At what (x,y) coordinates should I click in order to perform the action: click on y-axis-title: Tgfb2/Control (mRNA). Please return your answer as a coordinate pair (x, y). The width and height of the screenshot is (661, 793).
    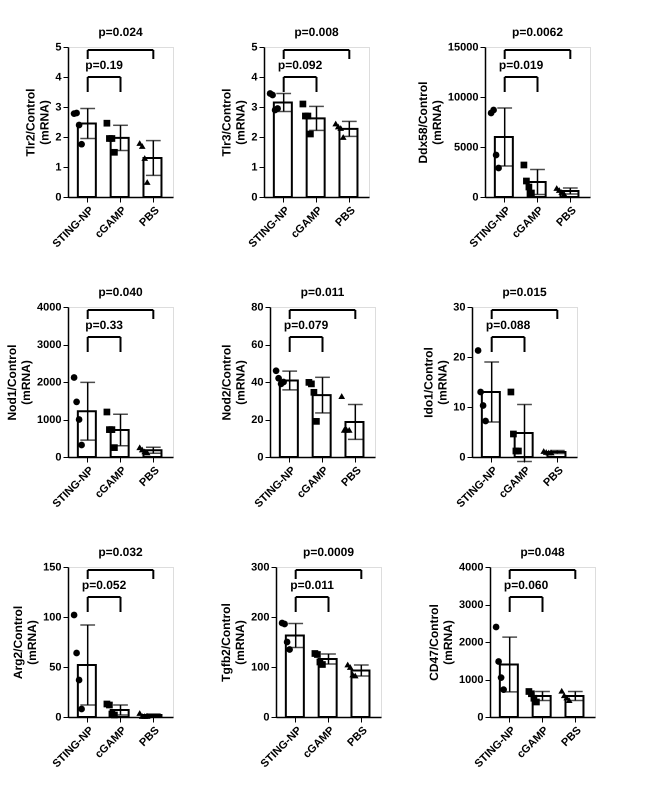
    Looking at the image, I should click on (233, 642).